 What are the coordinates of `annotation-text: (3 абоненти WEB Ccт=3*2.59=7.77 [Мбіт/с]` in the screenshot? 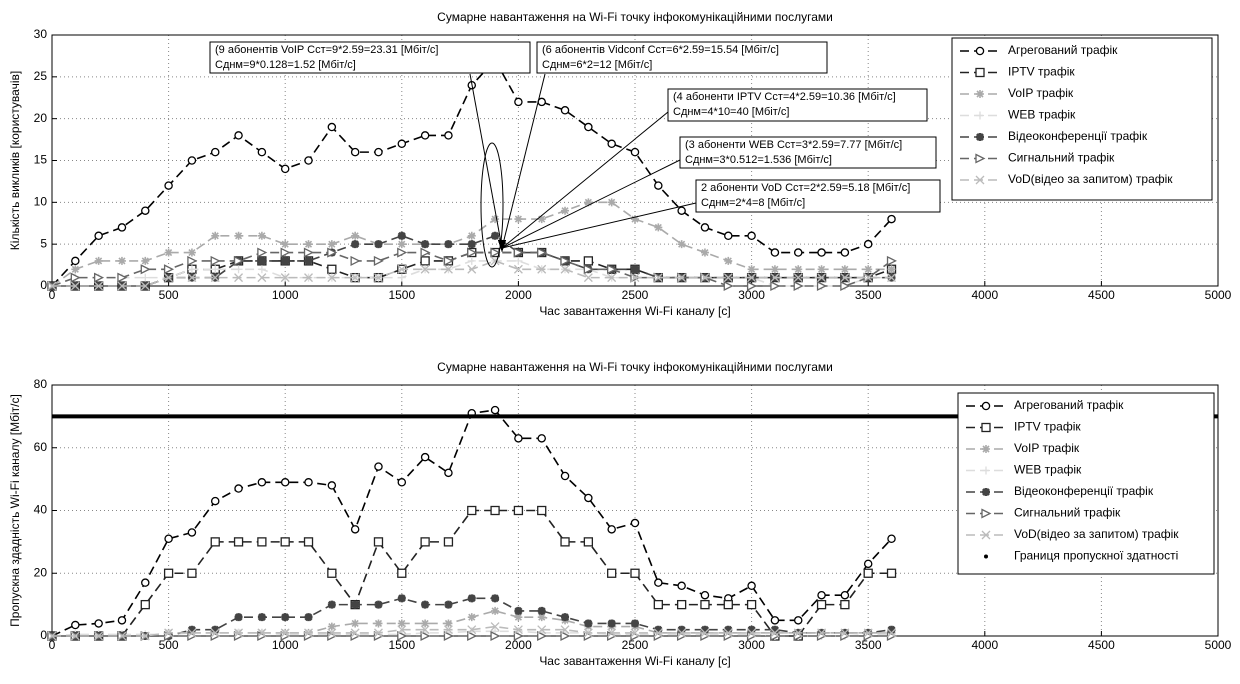 It's located at (793, 145).